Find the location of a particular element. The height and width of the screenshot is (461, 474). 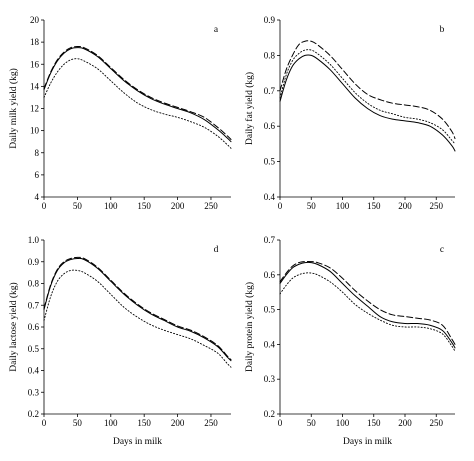

panel-letter: b is located at coordinates (442, 30).